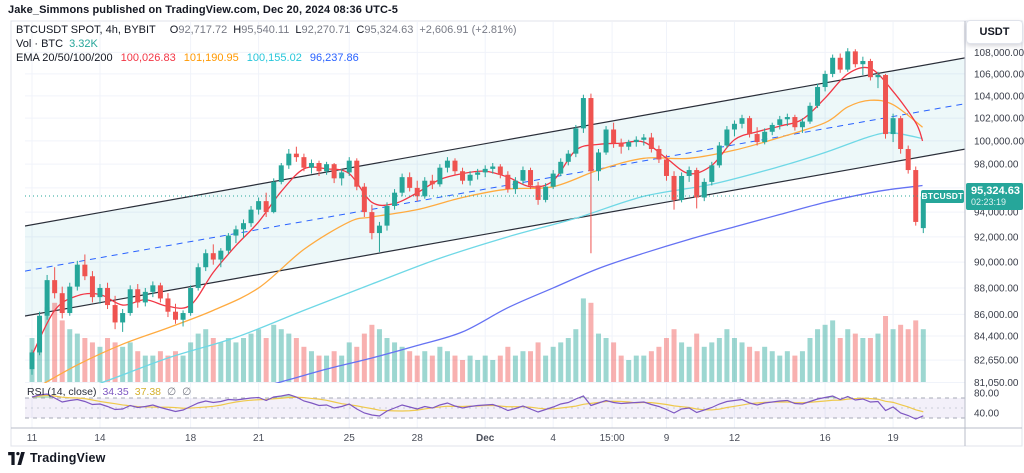  Describe the element at coordinates (996, 263) in the screenshot. I see `price-tick-label: 90,000.00` at that location.